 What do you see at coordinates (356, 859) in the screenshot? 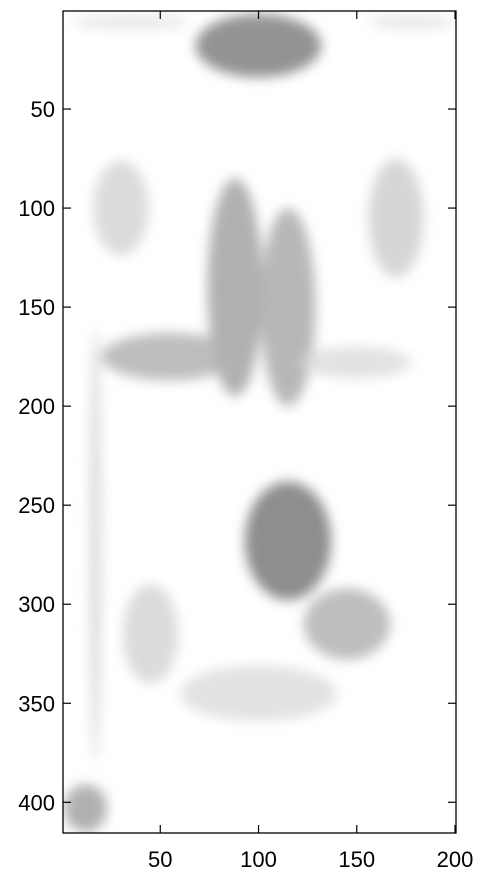
I see `x-tick-label: 150` at bounding box center [356, 859].